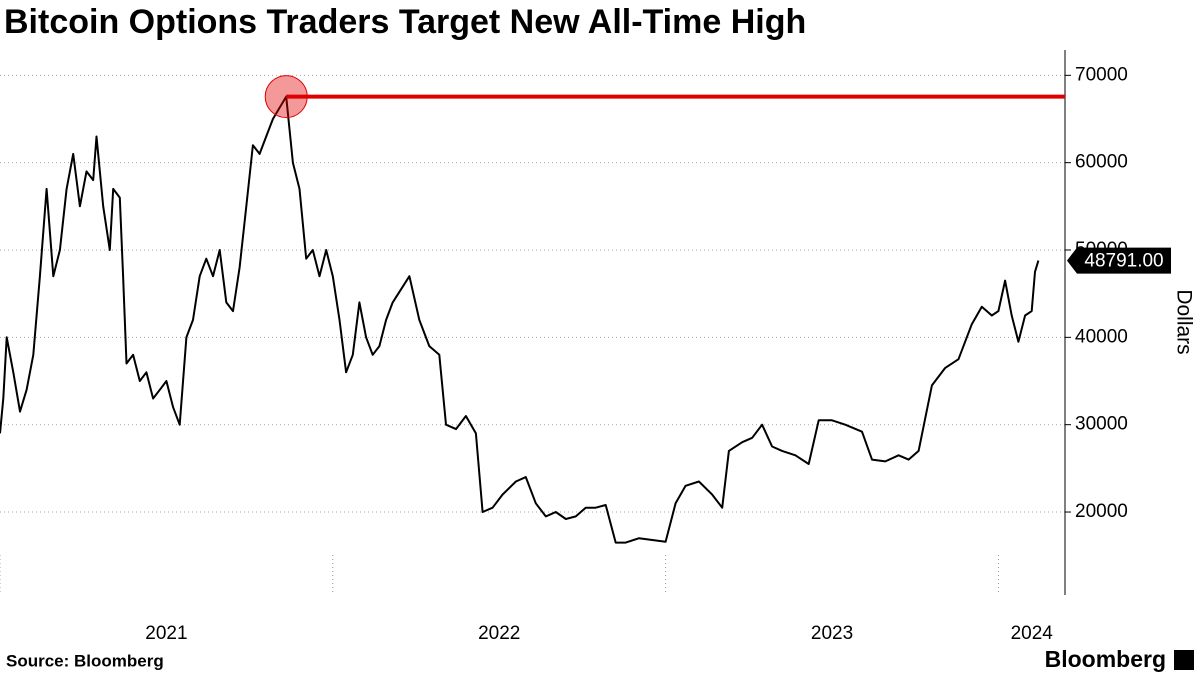 The height and width of the screenshot is (675, 1200). What do you see at coordinates (1101, 162) in the screenshot?
I see `y-tick-label: 60000` at bounding box center [1101, 162].